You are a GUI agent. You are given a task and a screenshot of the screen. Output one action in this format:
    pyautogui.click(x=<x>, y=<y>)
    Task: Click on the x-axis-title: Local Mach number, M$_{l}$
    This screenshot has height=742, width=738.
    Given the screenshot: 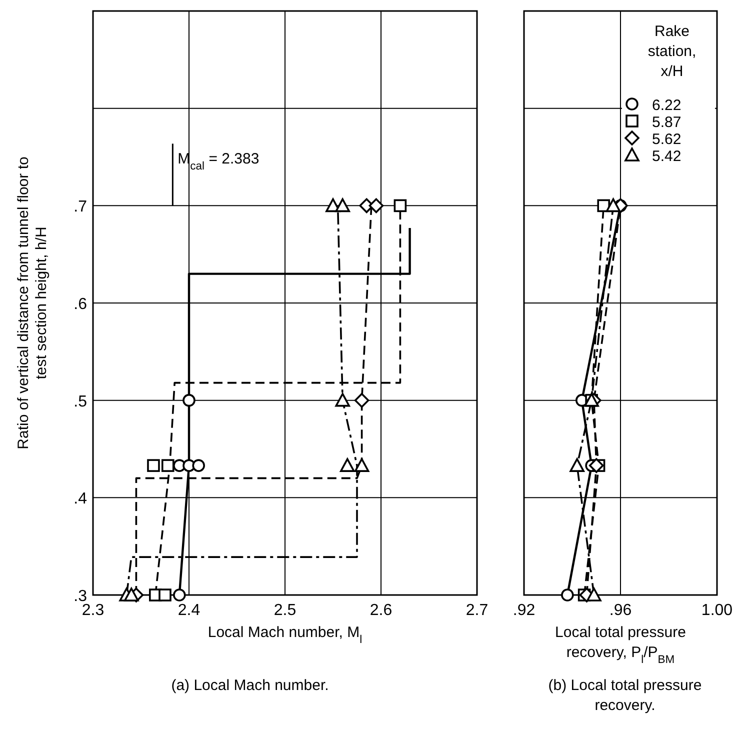 What is the action you would take?
    pyautogui.click(x=285, y=635)
    